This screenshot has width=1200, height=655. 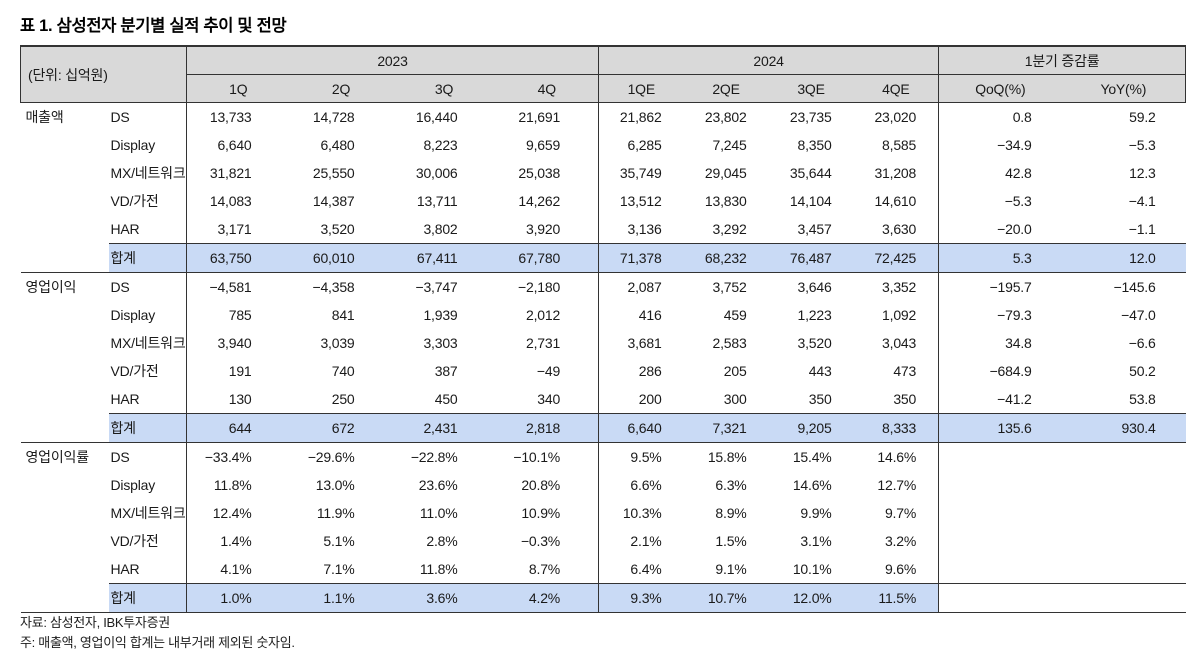 I want to click on value-cell: 191, so click(x=238, y=371).